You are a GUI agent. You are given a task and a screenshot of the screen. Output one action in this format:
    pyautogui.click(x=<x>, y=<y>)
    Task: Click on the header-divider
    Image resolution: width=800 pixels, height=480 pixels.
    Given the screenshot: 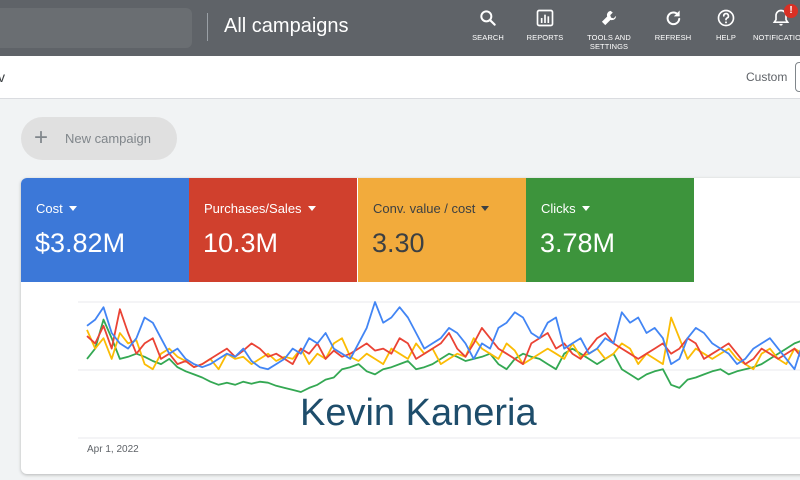 What is the action you would take?
    pyautogui.click(x=207, y=27)
    